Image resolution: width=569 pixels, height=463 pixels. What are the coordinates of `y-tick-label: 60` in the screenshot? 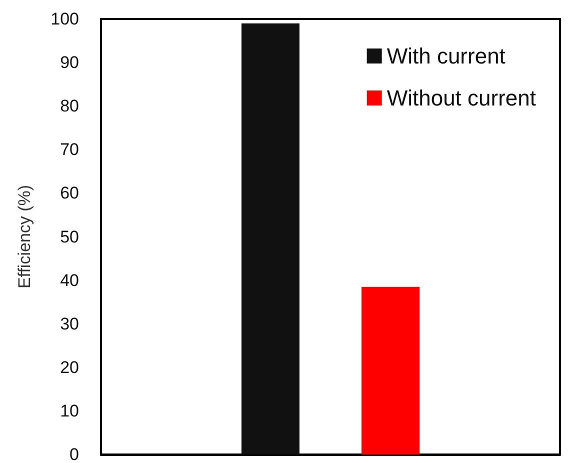 It's located at (69, 193).